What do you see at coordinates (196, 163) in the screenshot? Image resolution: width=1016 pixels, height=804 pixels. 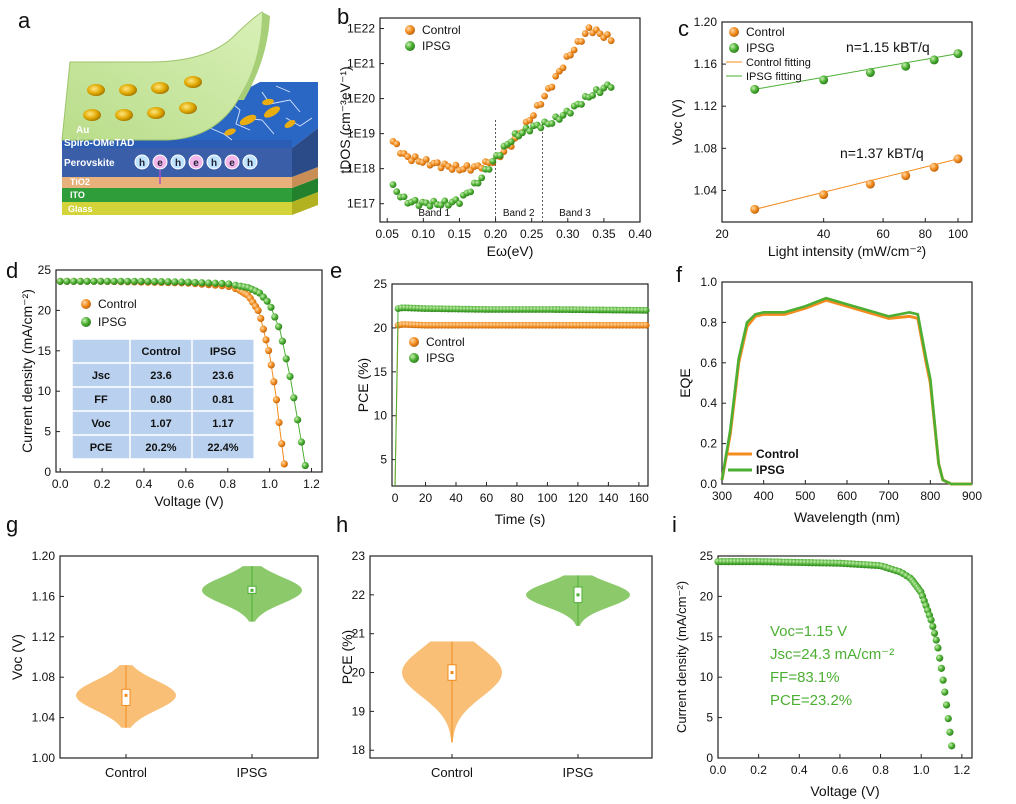 I see `carrier-symbol: e` at bounding box center [196, 163].